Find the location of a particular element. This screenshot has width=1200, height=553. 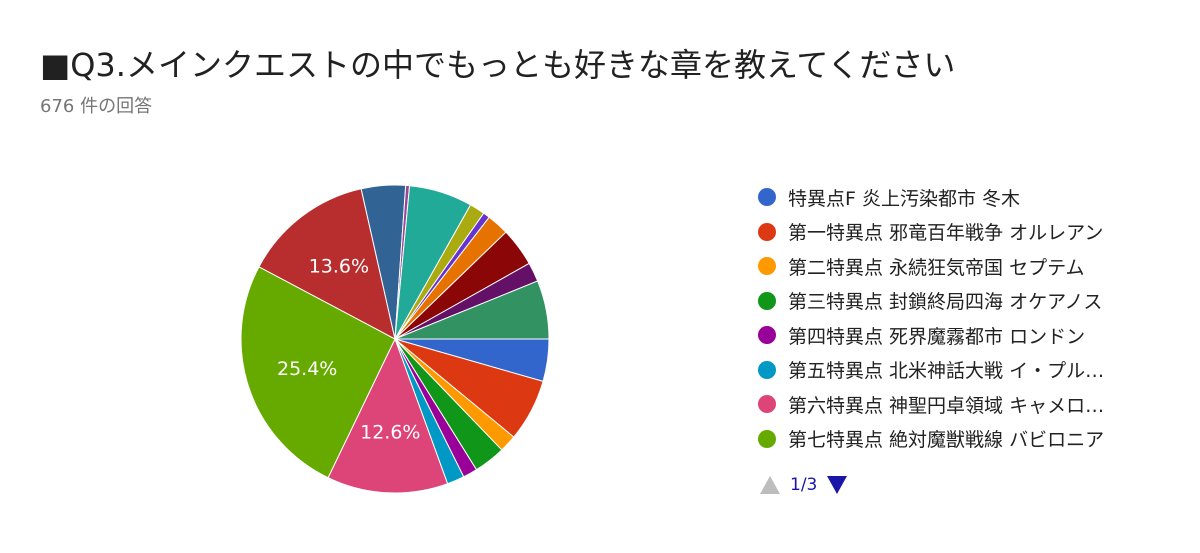

legend-label: 第四特異点 死界魔霧都市 ロンドン is located at coordinates (937, 336).